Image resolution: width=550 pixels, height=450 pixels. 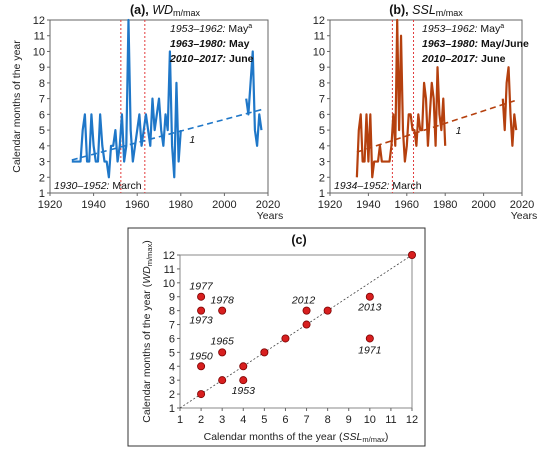 I want to click on point-year-label: 1973, so click(x=201, y=321).